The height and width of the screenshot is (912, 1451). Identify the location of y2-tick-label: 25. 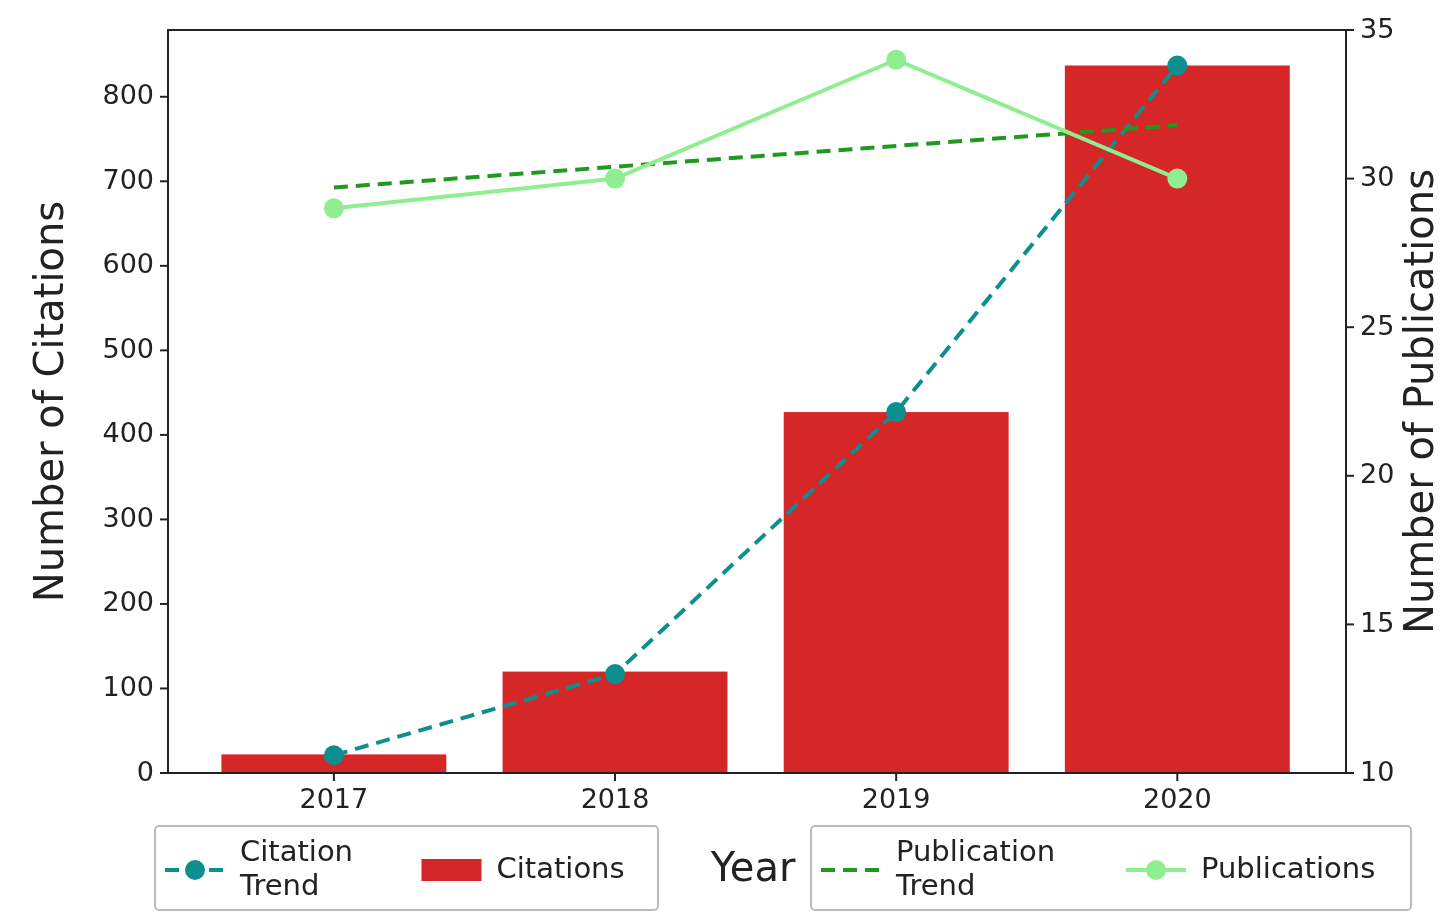
(1377, 325).